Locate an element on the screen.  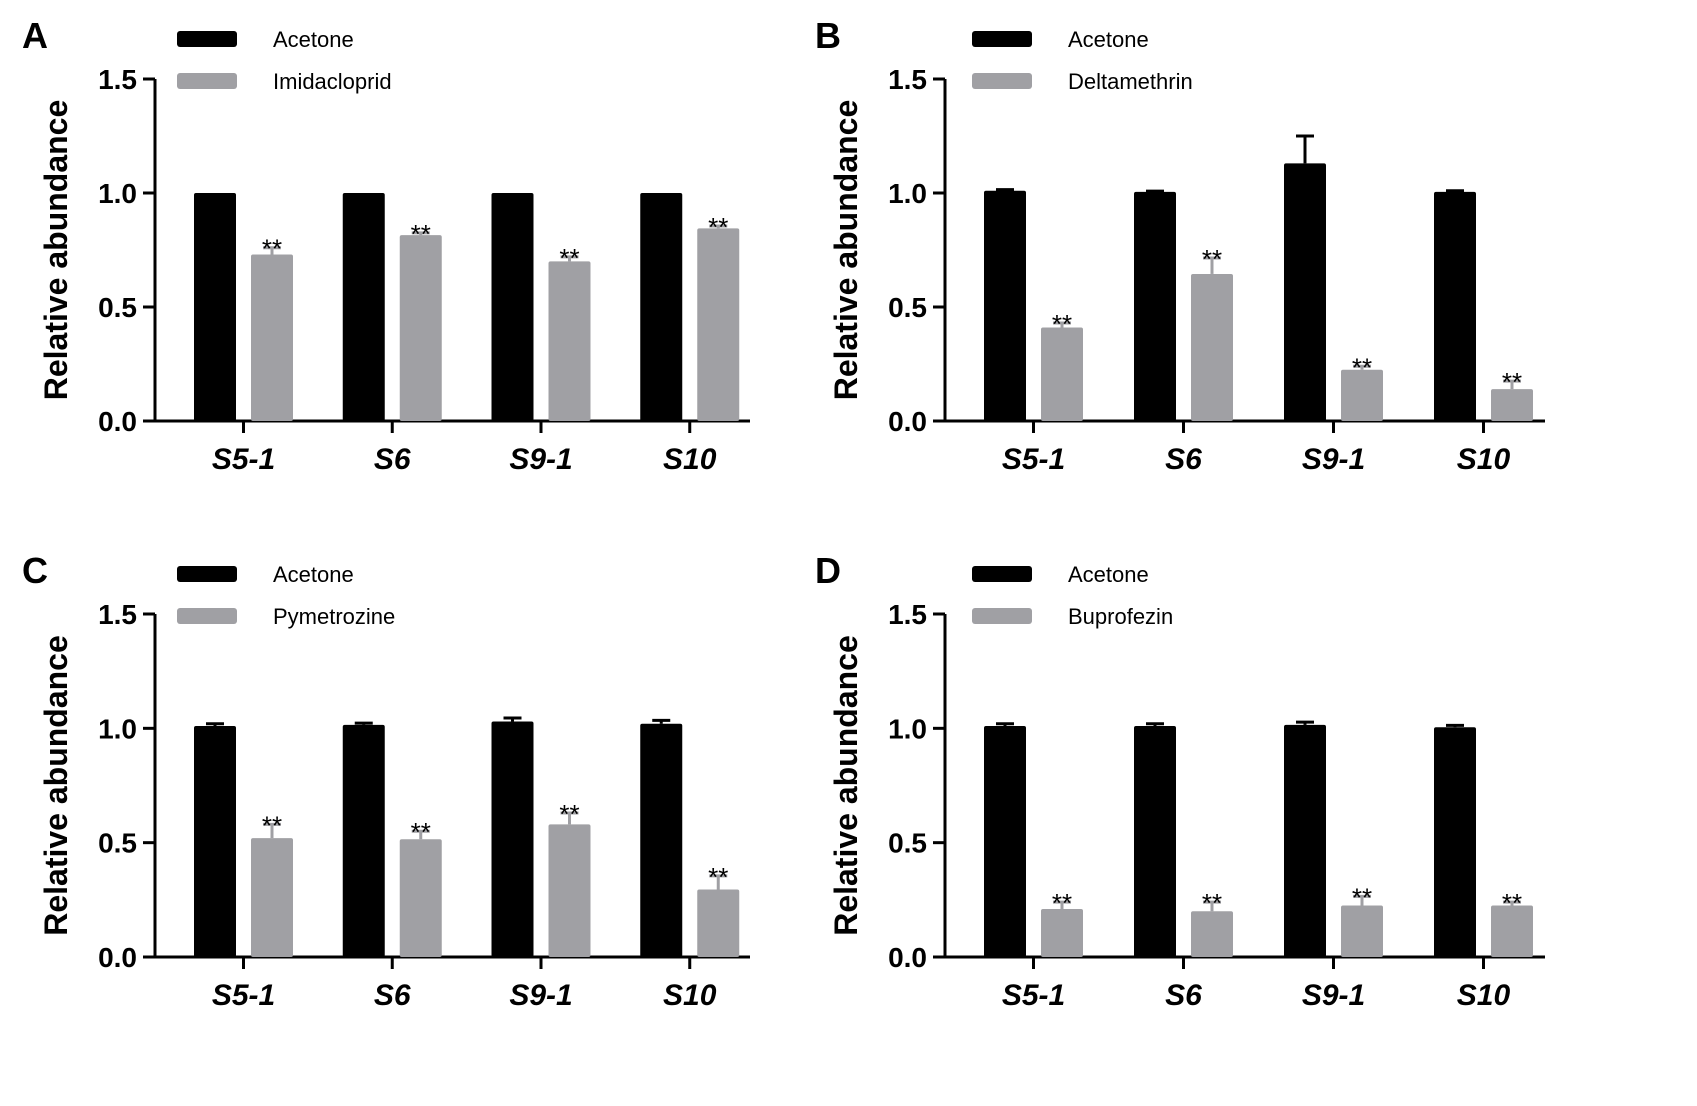
panel-label: D is located at coordinates (828, 570).